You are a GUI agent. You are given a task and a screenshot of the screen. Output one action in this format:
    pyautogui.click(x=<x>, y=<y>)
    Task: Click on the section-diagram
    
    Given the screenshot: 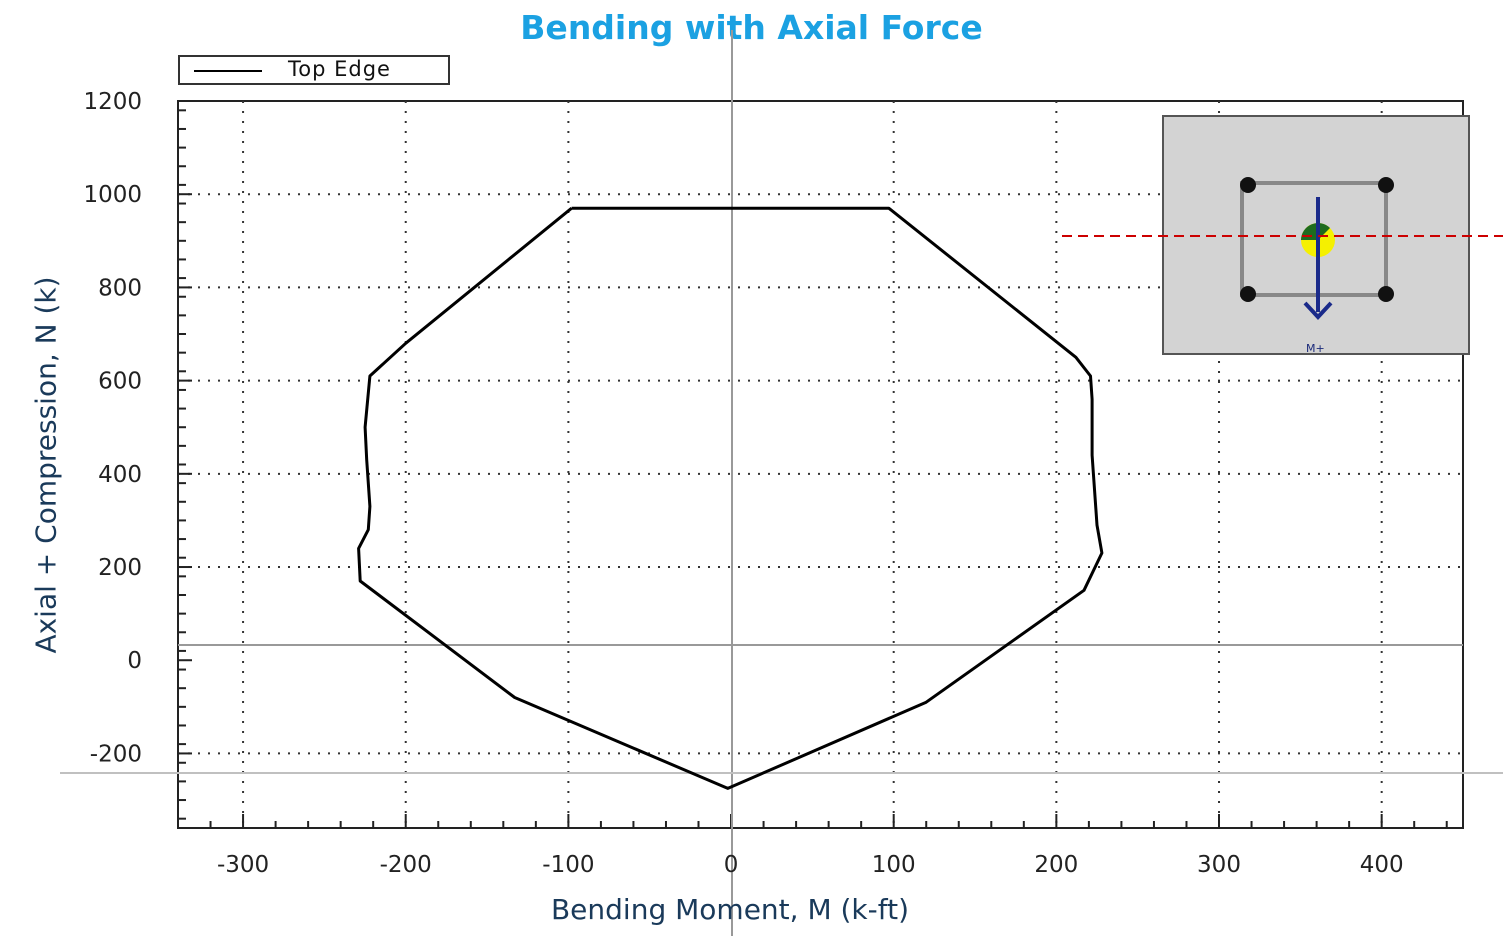 What is the action you would take?
    pyautogui.click(x=1317, y=248)
    